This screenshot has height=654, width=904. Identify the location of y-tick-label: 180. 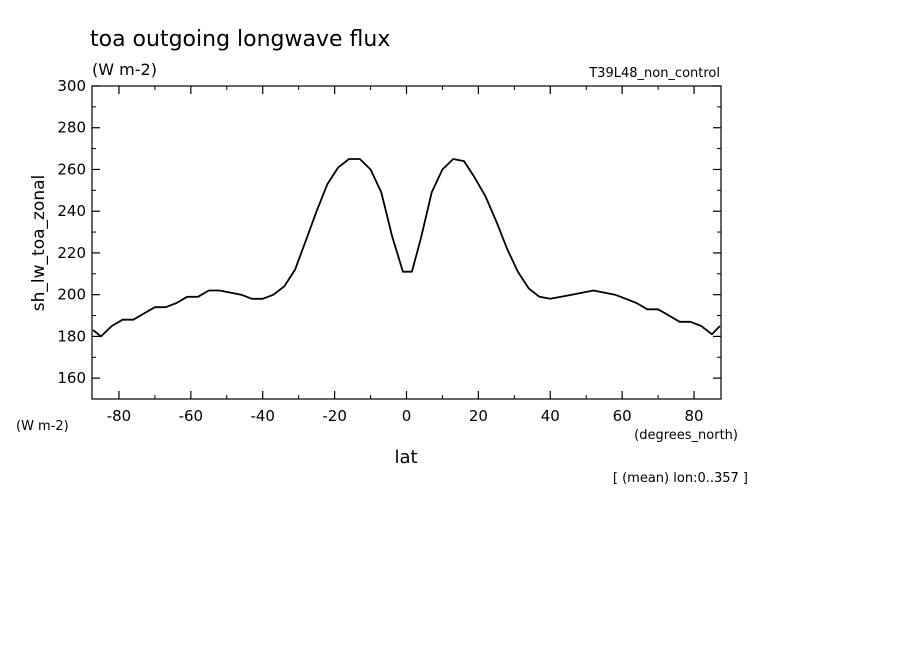
(71, 336).